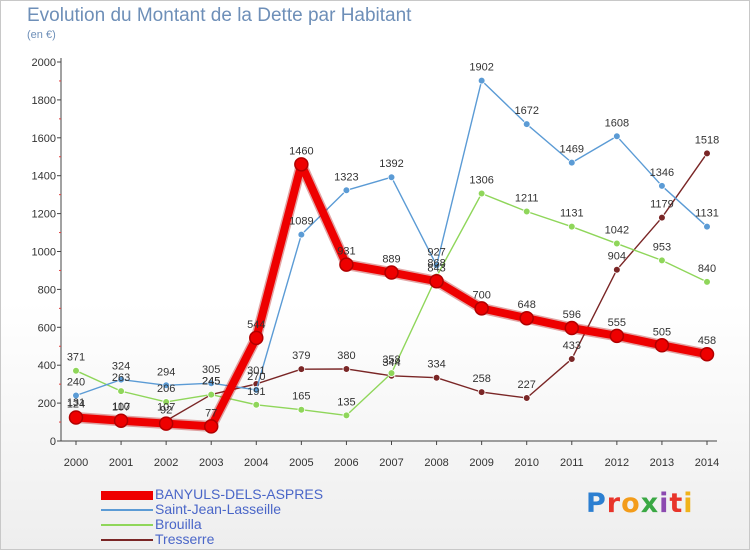 The image size is (750, 551). I want to click on y-tick-label: 1600, so click(44, 139).